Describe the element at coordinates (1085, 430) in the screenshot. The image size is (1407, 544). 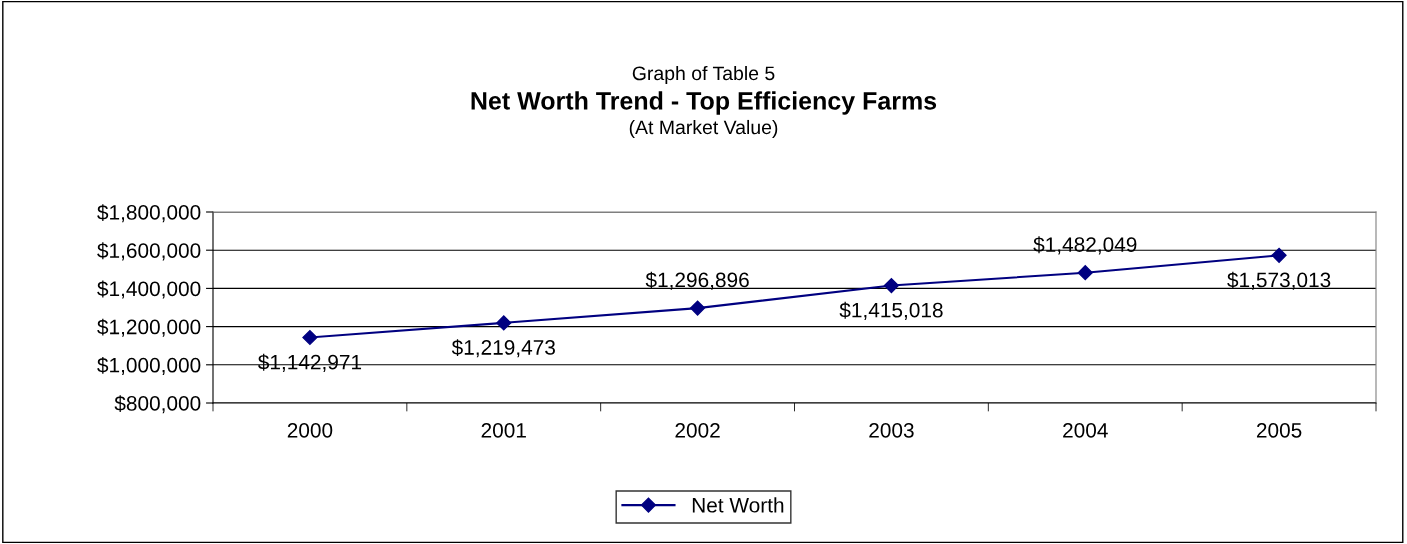
I see `x-tick-label: 2004` at that location.